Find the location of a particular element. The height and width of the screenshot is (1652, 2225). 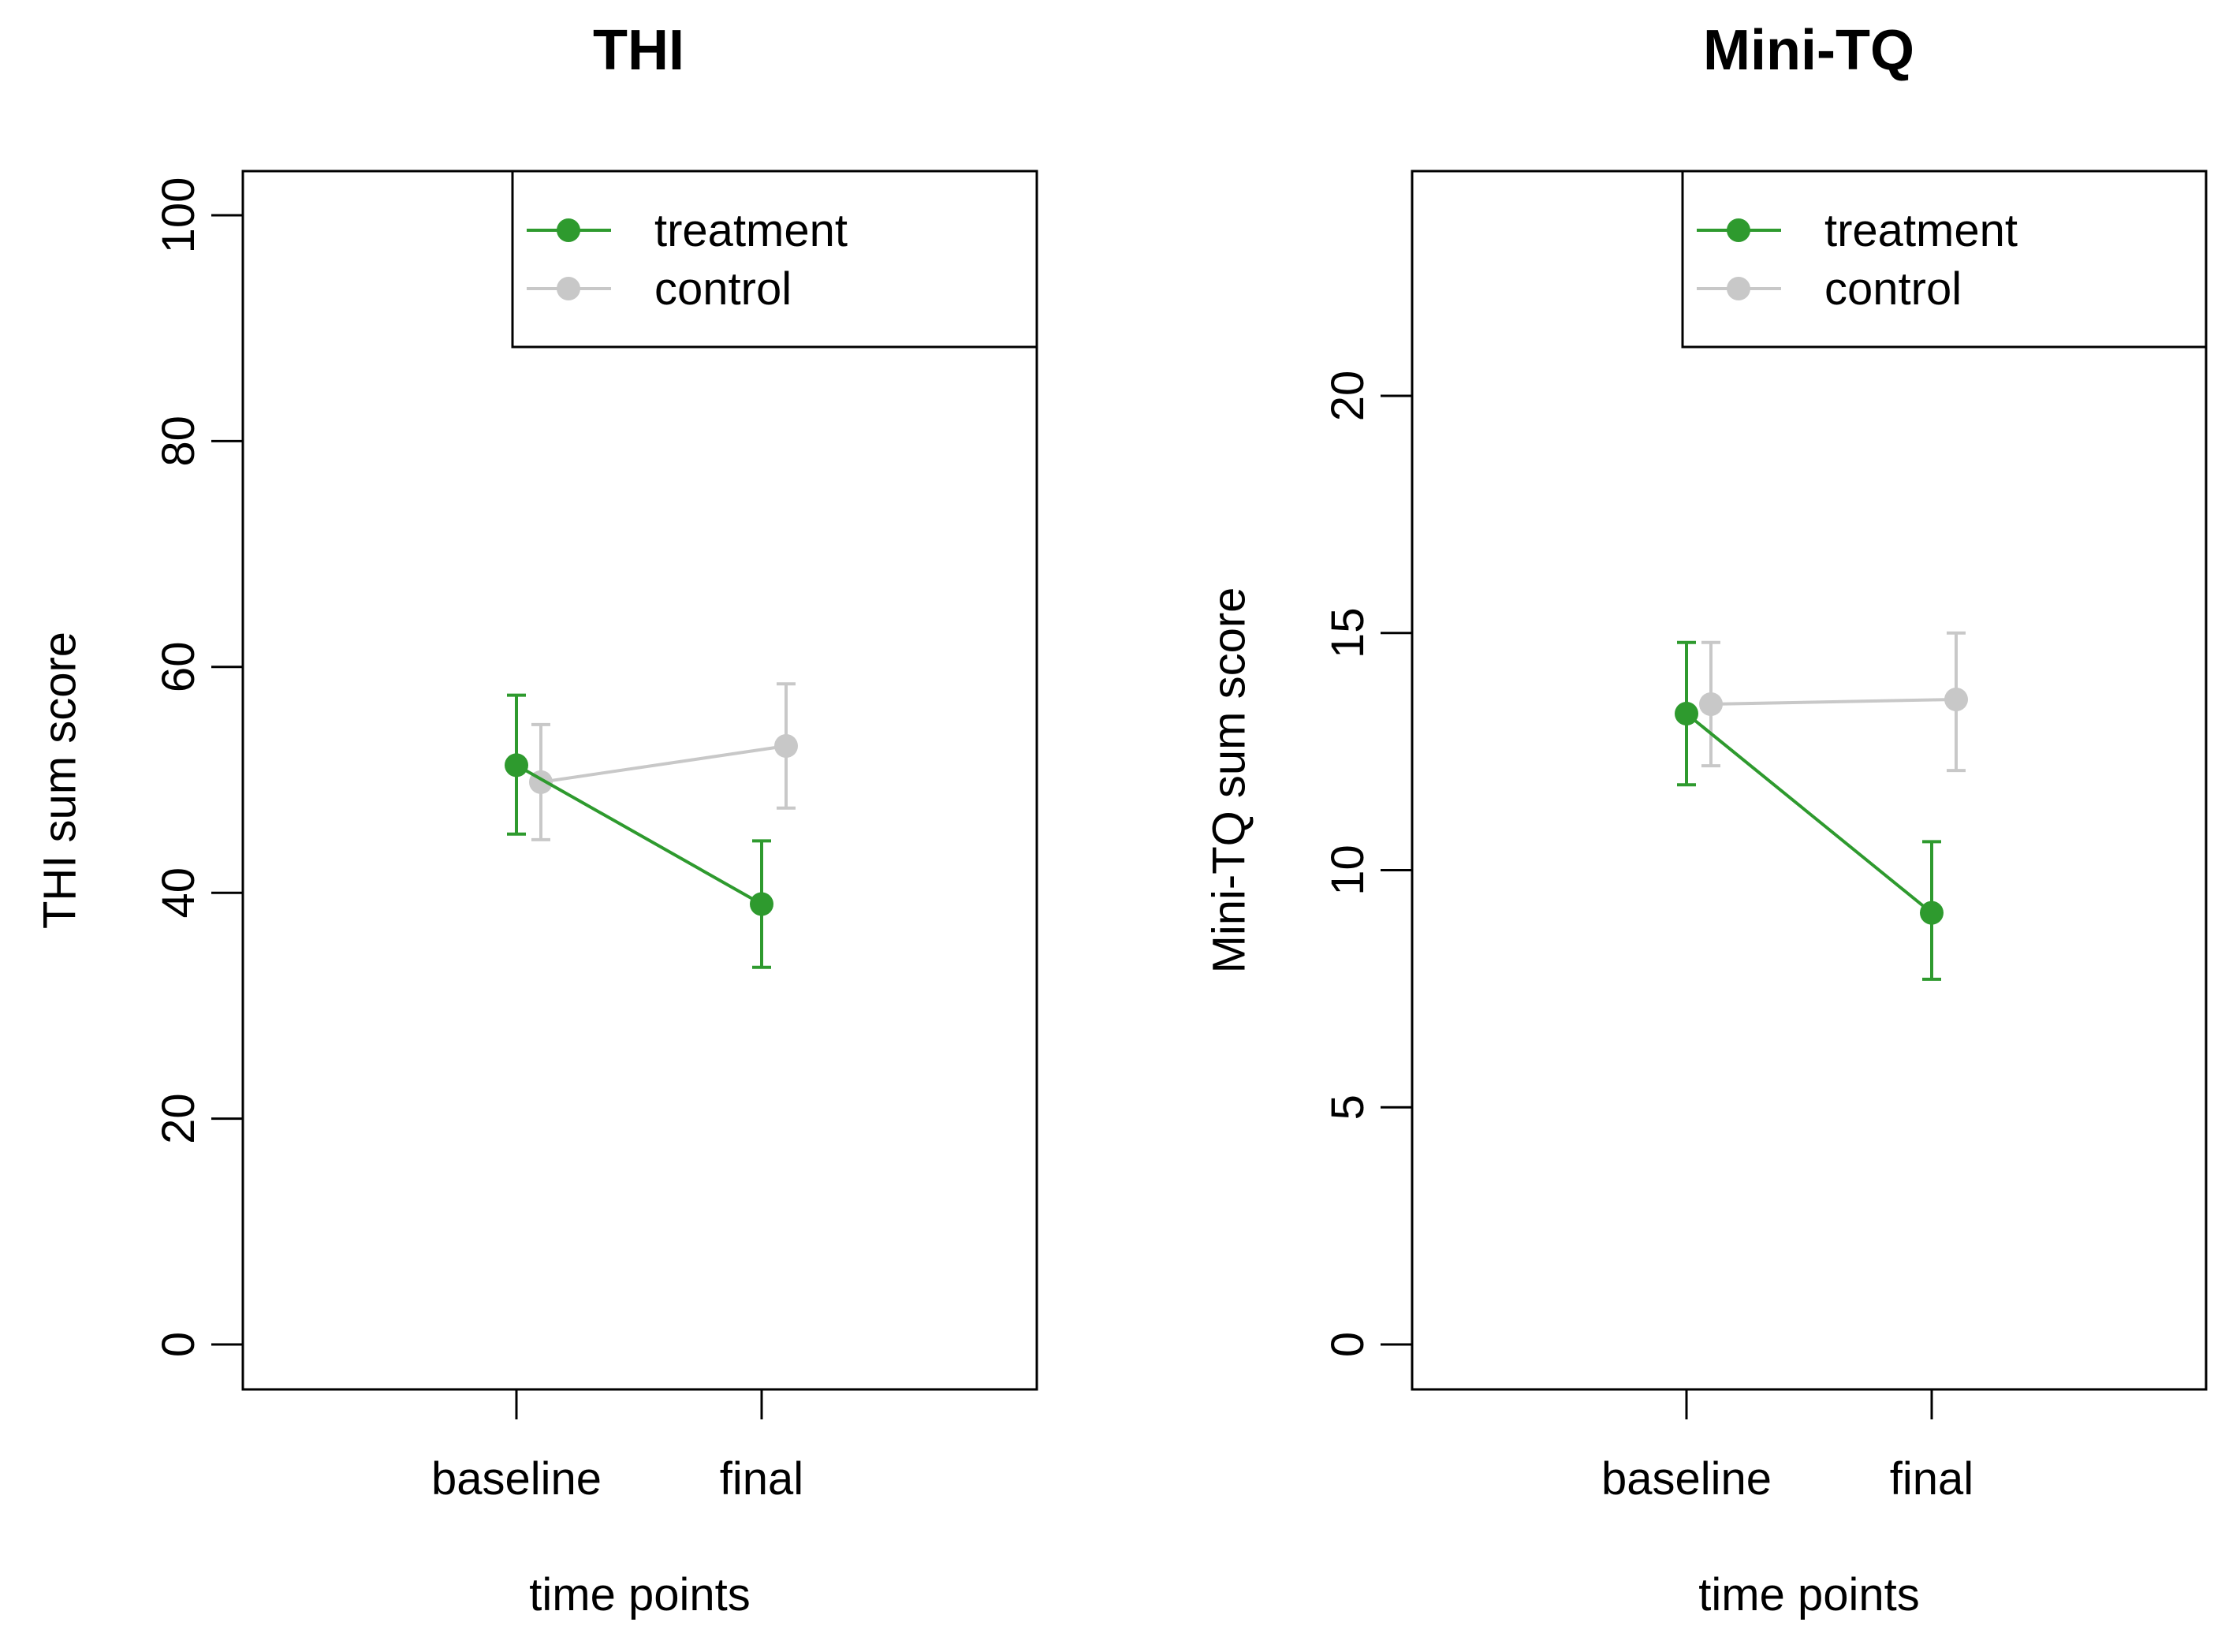

y-tick-label: 60 is located at coordinates (178, 668).